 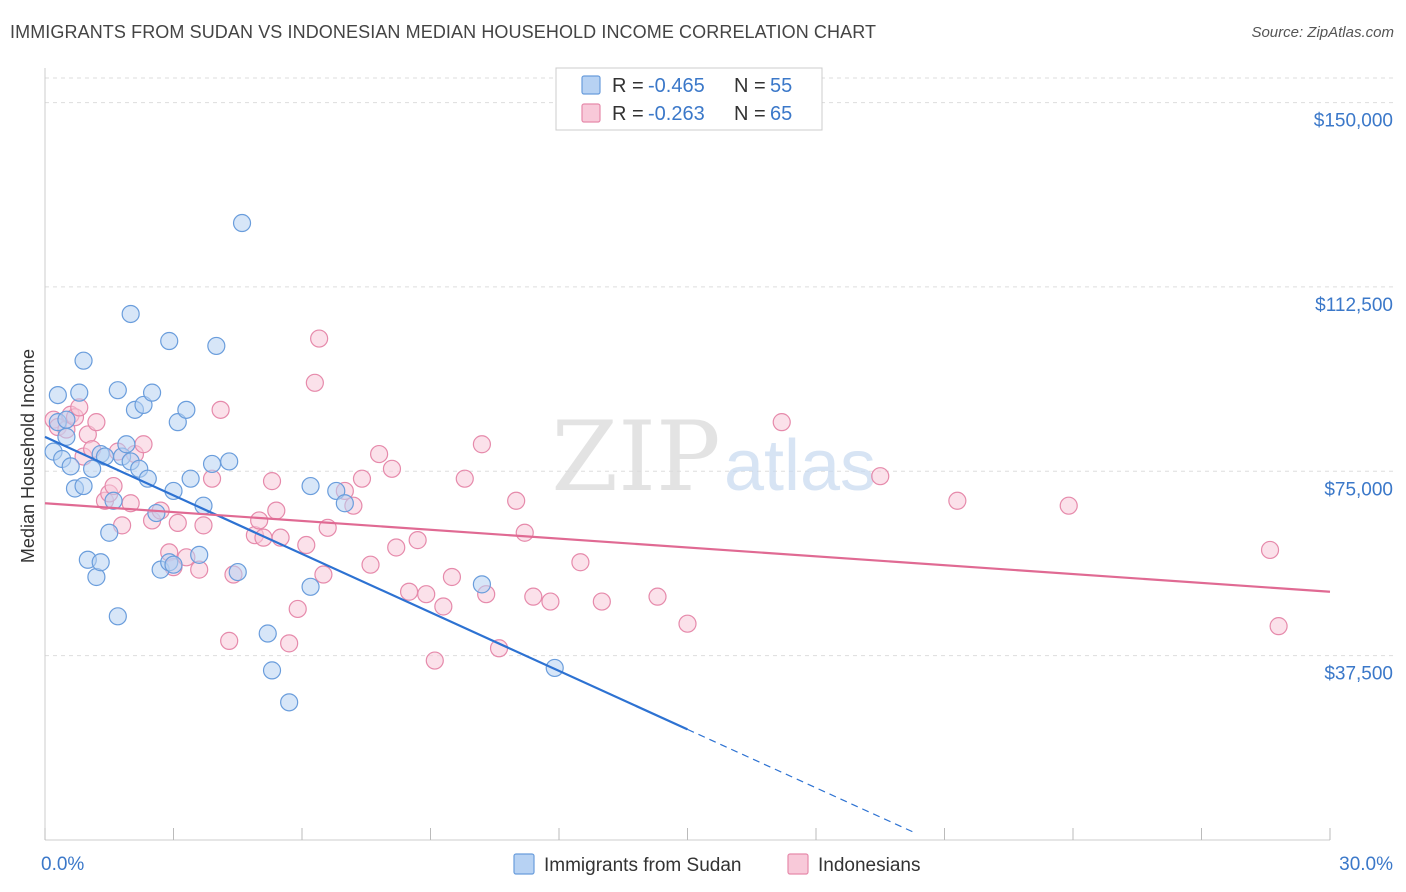 I want to click on y-tick-label-2: $112,500, so click(x=1354, y=305).